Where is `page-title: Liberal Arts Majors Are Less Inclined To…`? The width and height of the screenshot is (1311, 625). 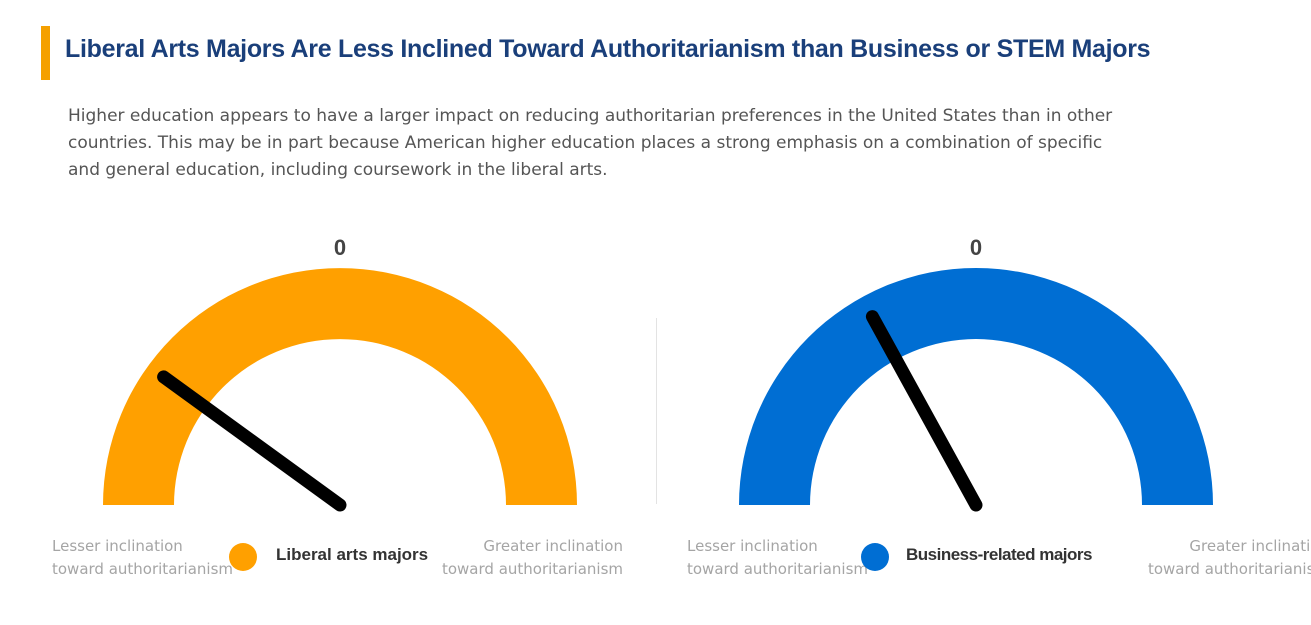 page-title: Liberal Arts Majors Are Less Inclined To… is located at coordinates (608, 49).